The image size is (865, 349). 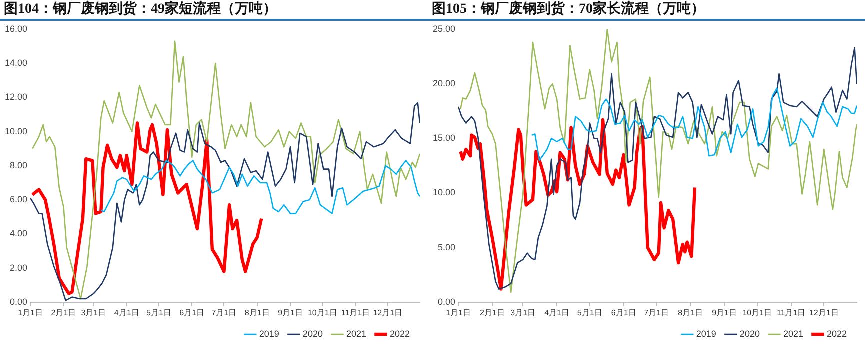 What do you see at coordinates (444, 29) in the screenshot?
I see `y-tick-label: 25.00` at bounding box center [444, 29].